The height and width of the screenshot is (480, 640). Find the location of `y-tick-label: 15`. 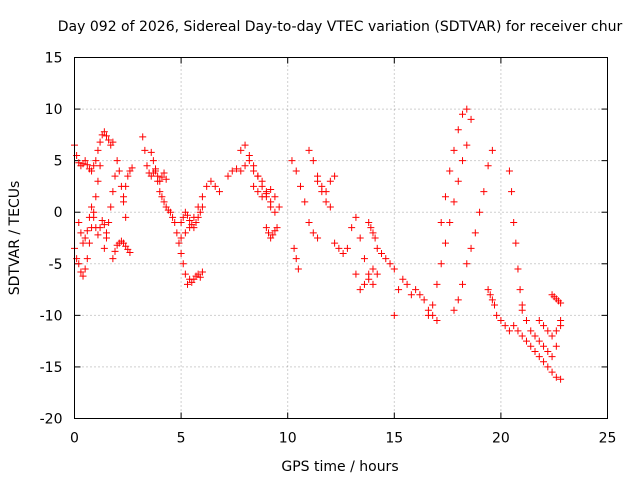

y-tick-label: 15 is located at coordinates (54, 59).